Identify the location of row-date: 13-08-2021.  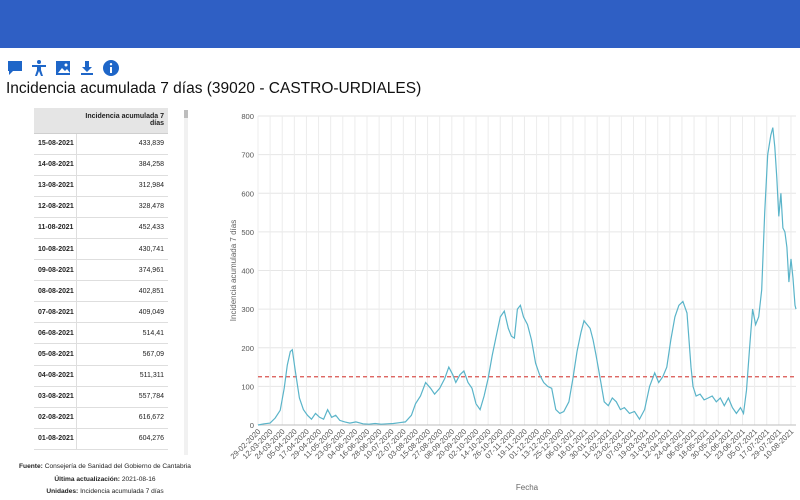
(55, 186).